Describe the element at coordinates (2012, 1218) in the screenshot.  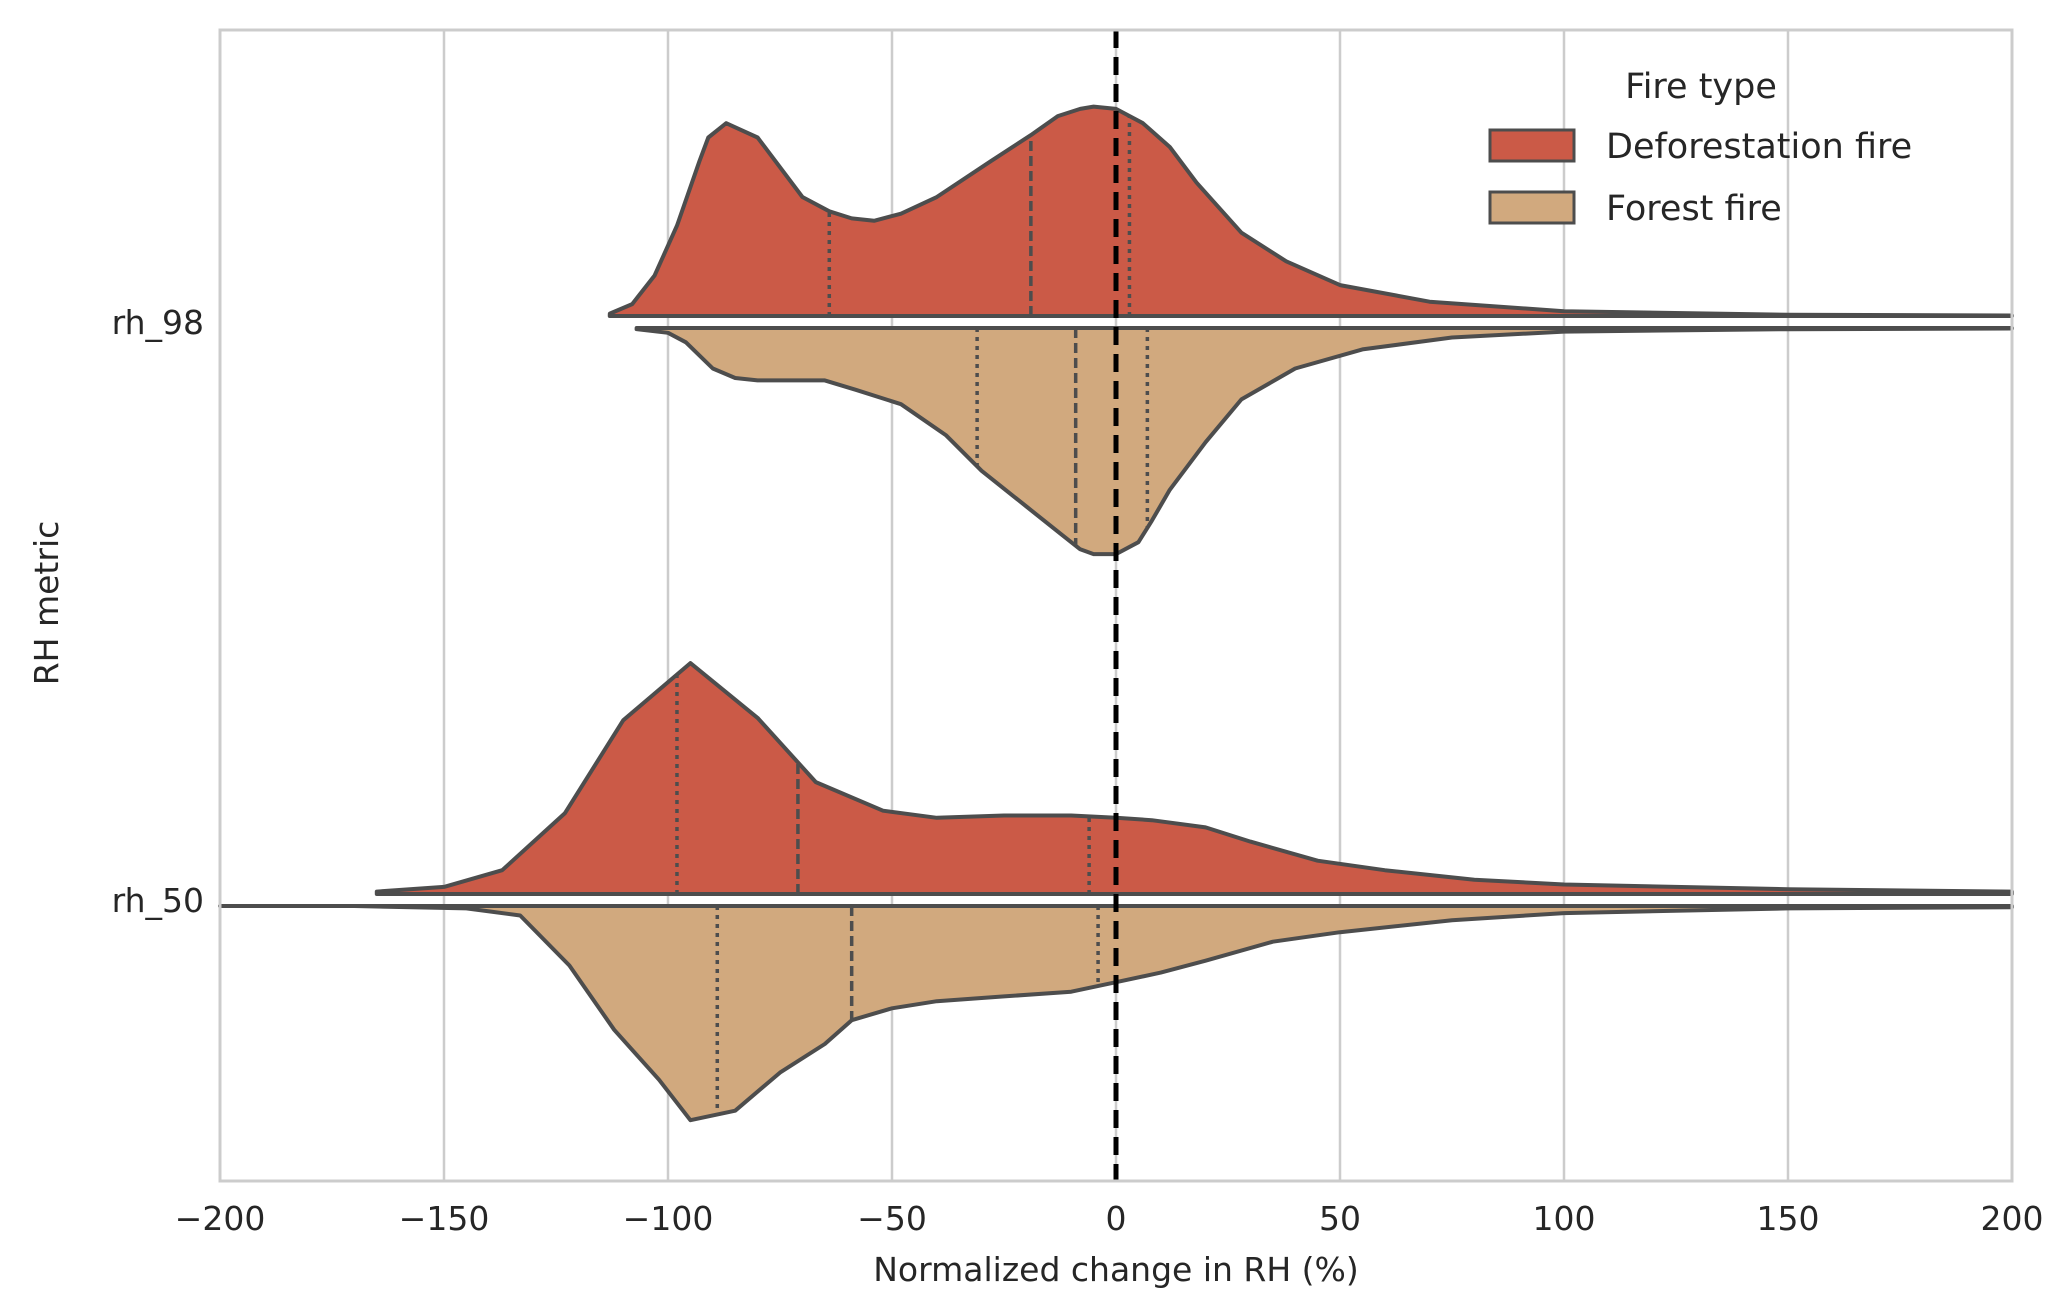
I see `x-tick-label: 200` at that location.